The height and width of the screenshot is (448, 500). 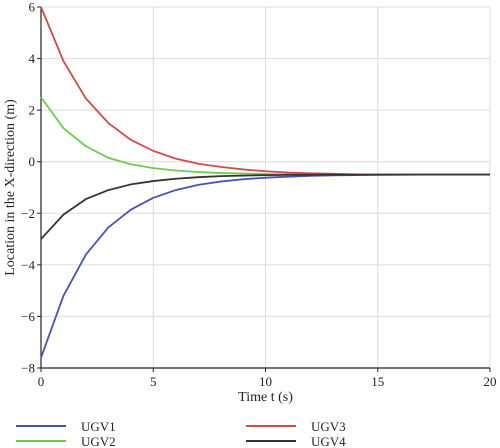 What do you see at coordinates (32, 58) in the screenshot?
I see `y-tick-label: 4` at bounding box center [32, 58].